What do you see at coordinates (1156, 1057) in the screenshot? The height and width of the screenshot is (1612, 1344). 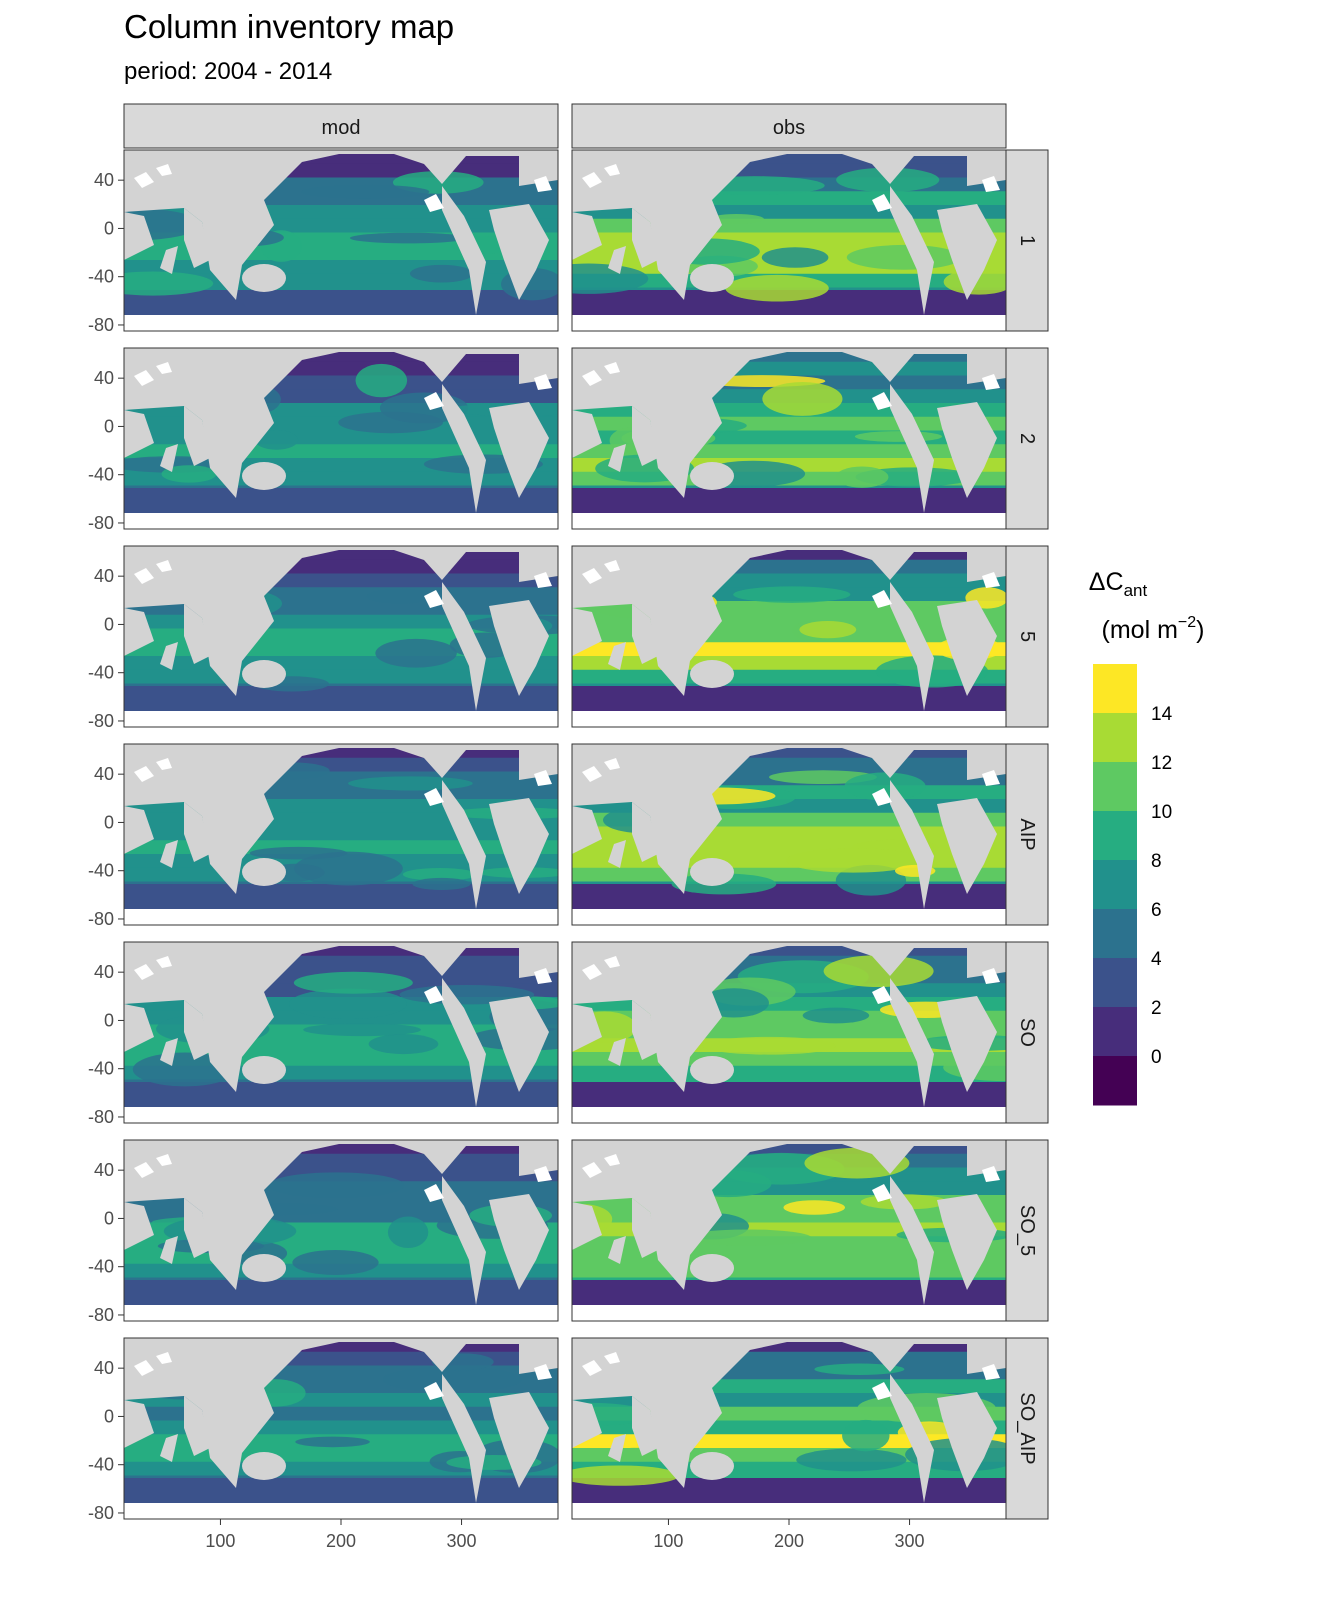 I see `legend-label: 0` at bounding box center [1156, 1057].